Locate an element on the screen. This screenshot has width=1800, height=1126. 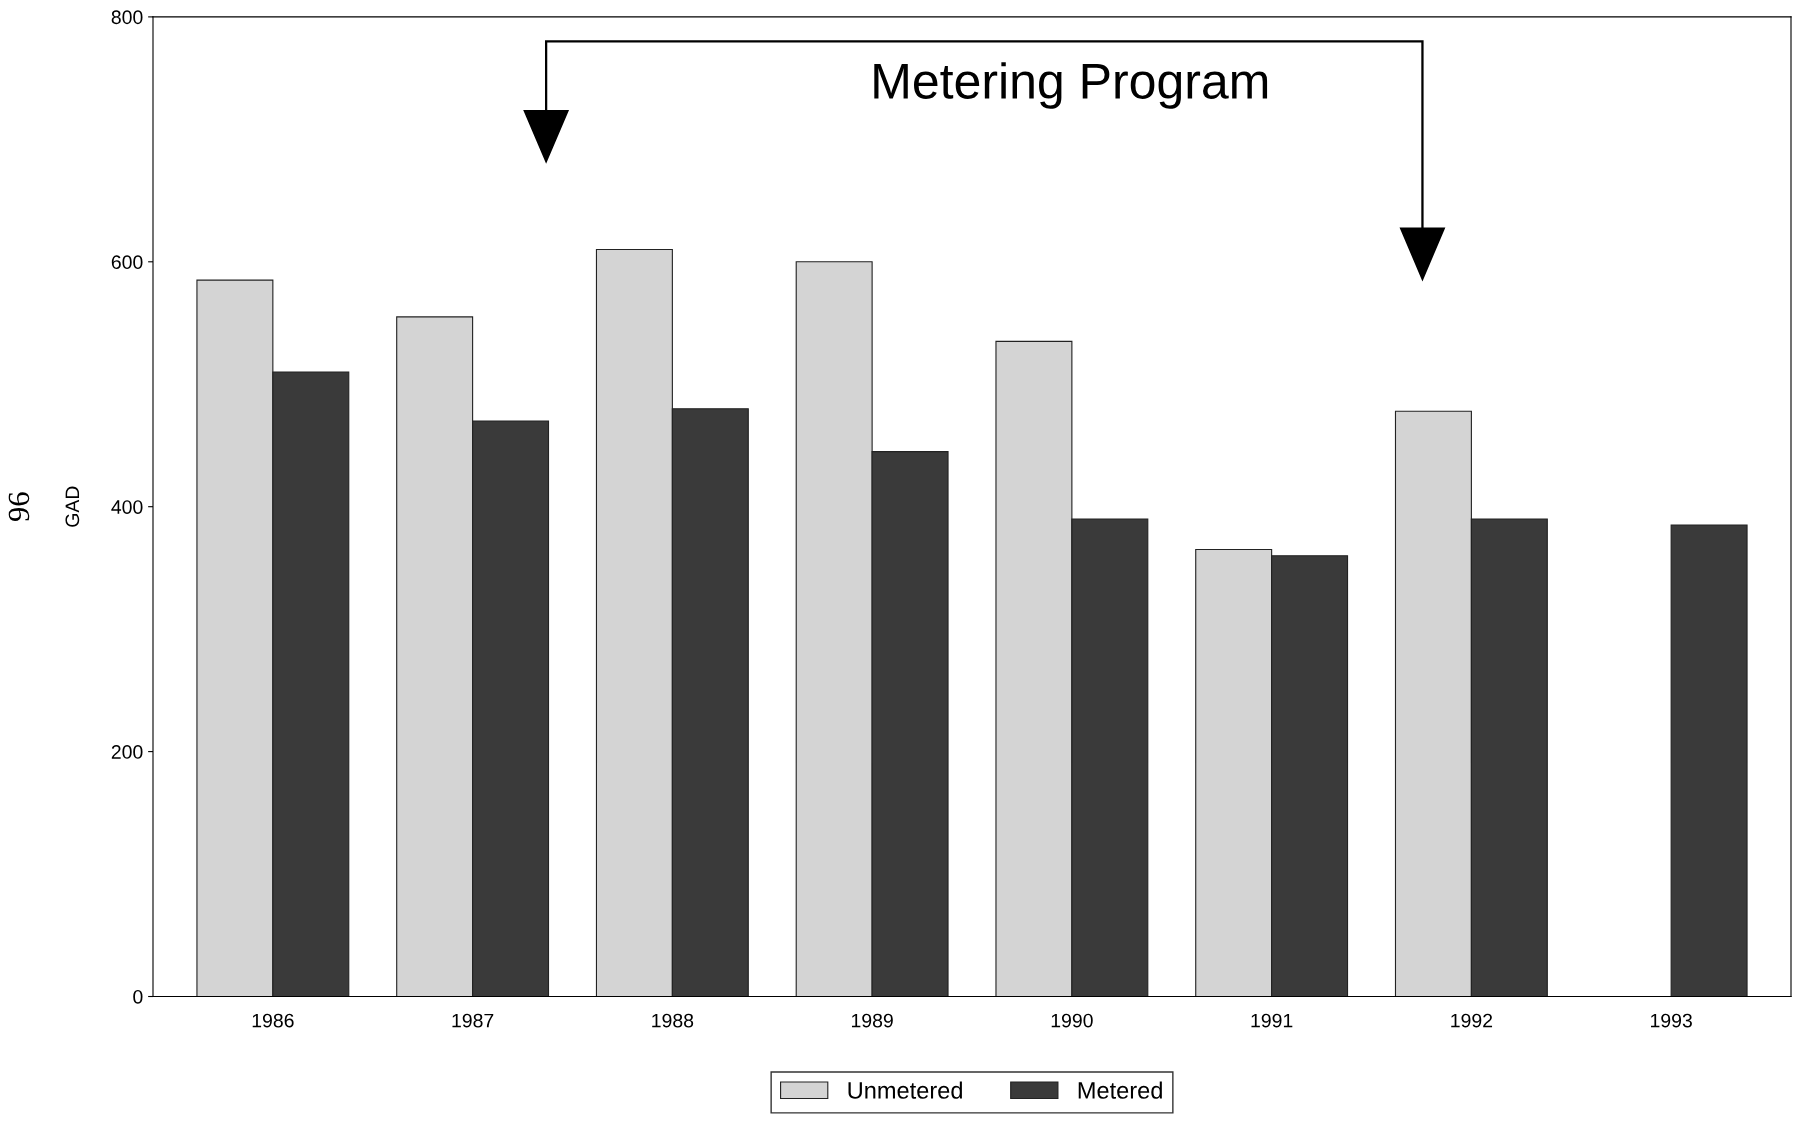
legend-label: Metered is located at coordinates (1120, 1090).